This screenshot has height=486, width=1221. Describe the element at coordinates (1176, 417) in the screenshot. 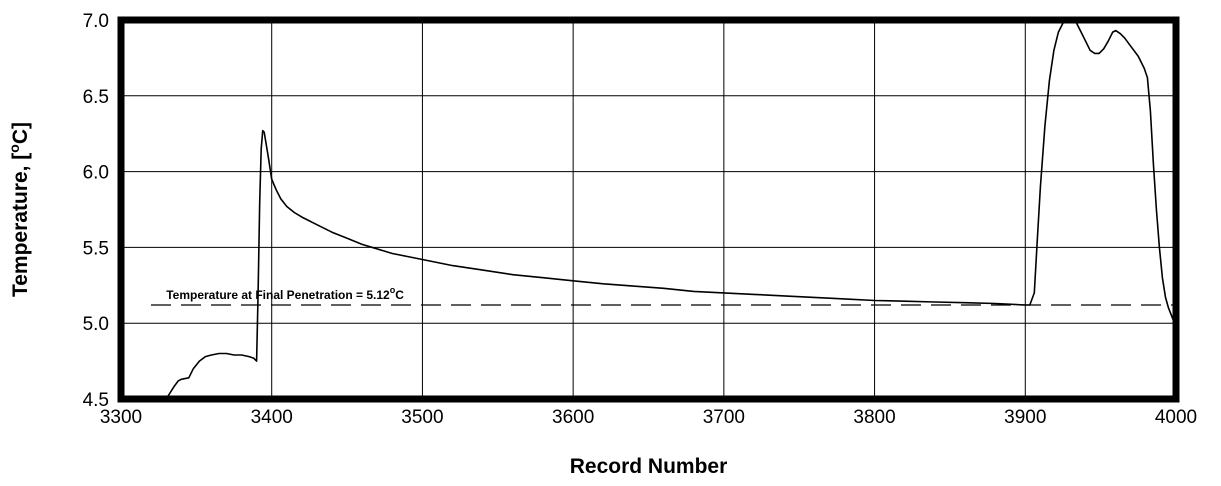

I see `x-tick-label: 4000` at that location.